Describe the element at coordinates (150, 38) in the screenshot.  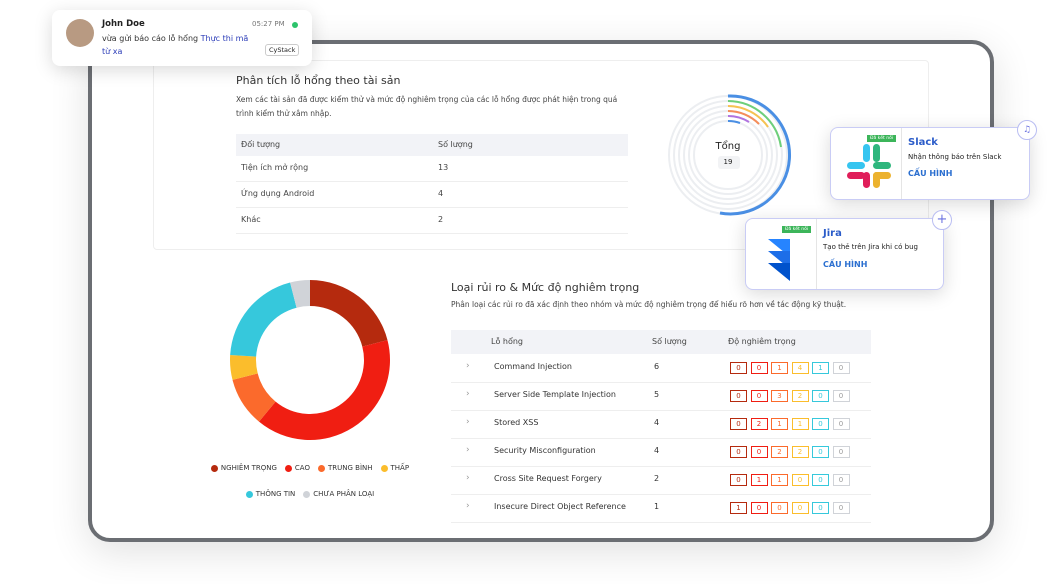
I see `message-text: vừa gửi báo cáo lỗ hổng` at that location.